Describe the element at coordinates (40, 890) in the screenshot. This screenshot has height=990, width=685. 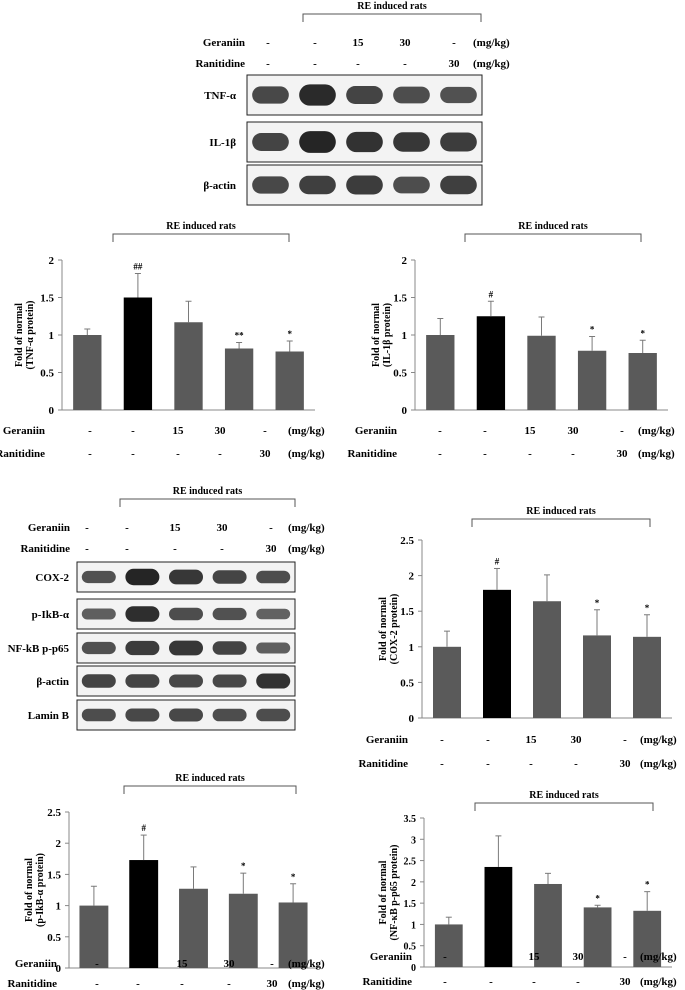
I see `y-axis-label-line2: (p-IkB-α protein)` at that location.